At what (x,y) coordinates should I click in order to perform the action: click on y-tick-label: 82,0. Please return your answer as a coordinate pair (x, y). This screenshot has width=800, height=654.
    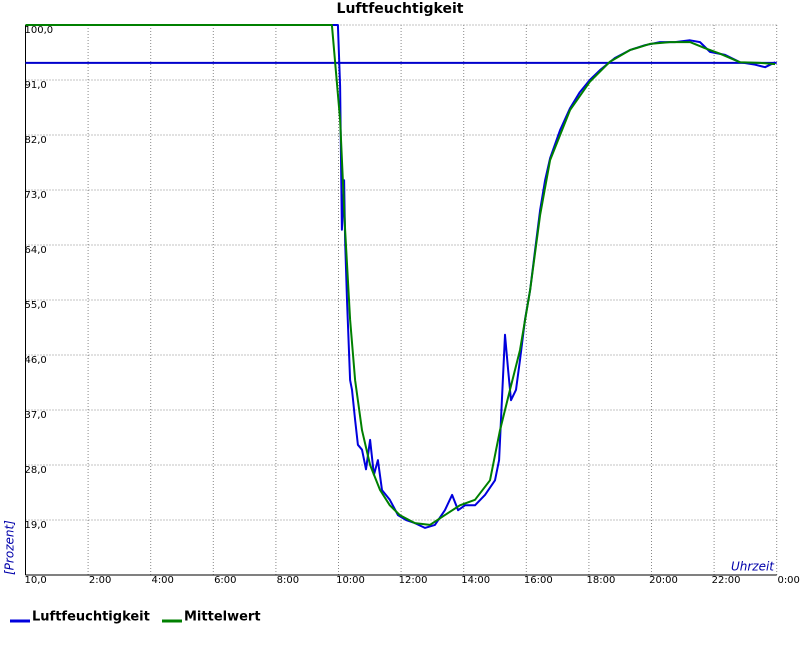
    Looking at the image, I should click on (36, 140).